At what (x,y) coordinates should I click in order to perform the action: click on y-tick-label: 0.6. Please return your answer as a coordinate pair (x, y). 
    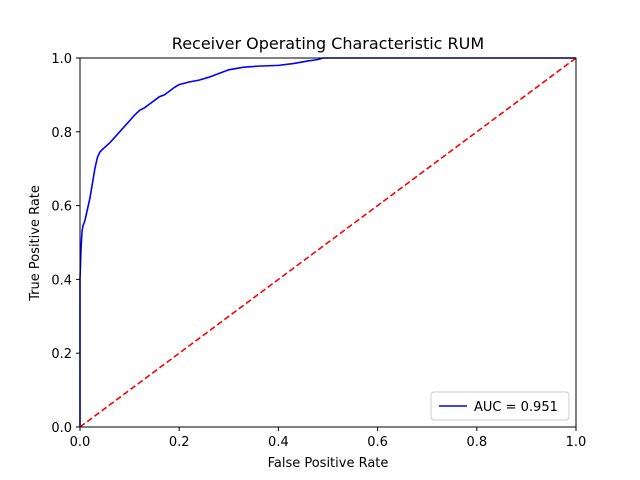
    Looking at the image, I should click on (61, 207).